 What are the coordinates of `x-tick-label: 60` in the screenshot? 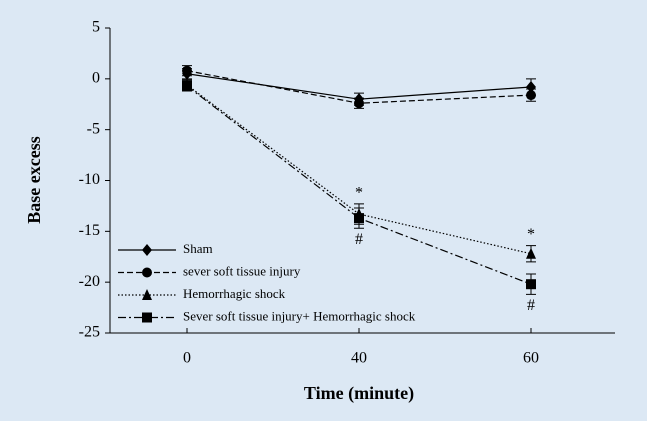 It's located at (531, 358).